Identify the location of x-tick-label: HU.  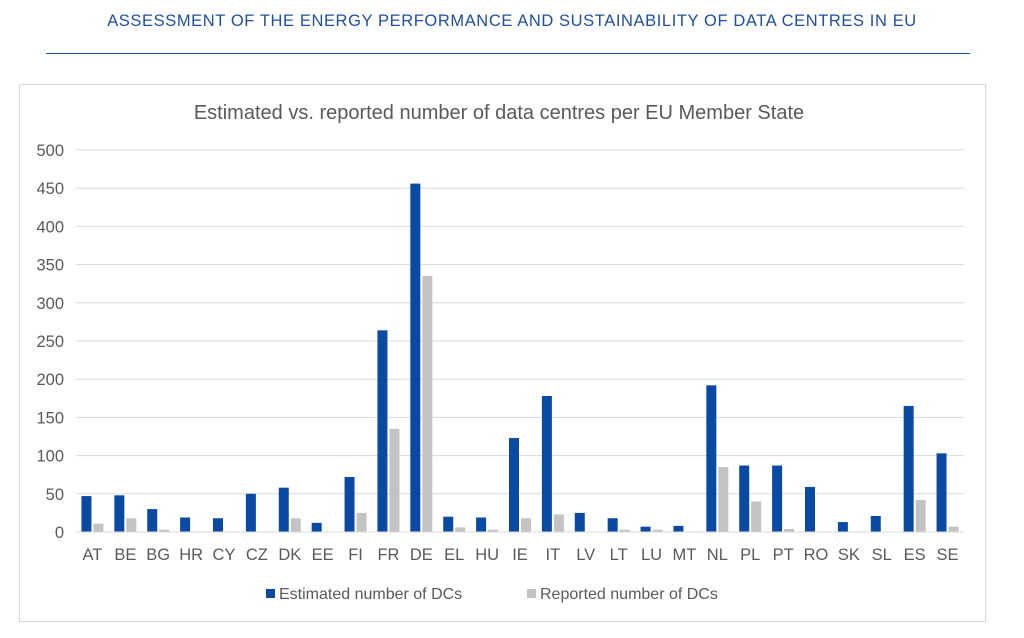
(487, 555).